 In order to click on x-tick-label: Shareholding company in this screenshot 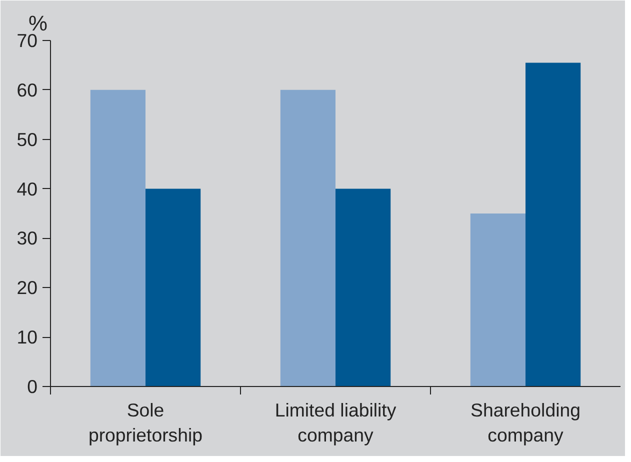, I will do `click(525, 423)`.